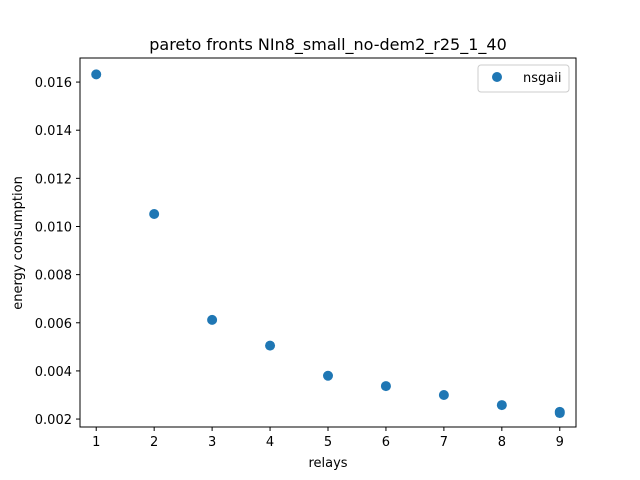 Image resolution: width=640 pixels, height=480 pixels. What do you see at coordinates (57, 252) in the screenshot?
I see `y-axis-ticks: 0.002 0.004 0.006 0.008 0.010 0.012 0.014 0.016` at bounding box center [57, 252].